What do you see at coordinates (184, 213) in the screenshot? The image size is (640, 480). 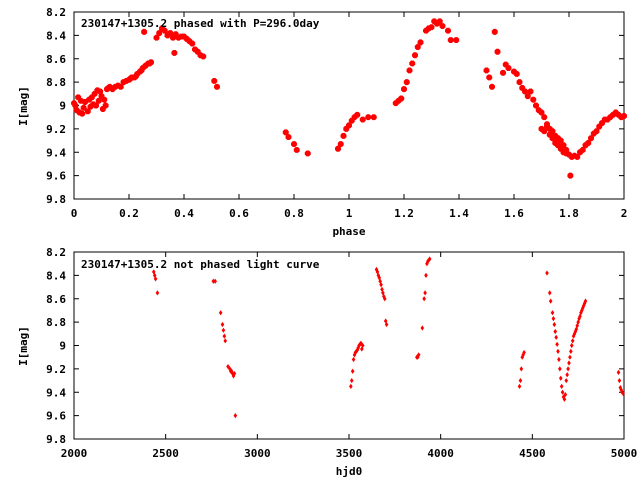 I see `x-tick-label: 0.4` at bounding box center [184, 213].